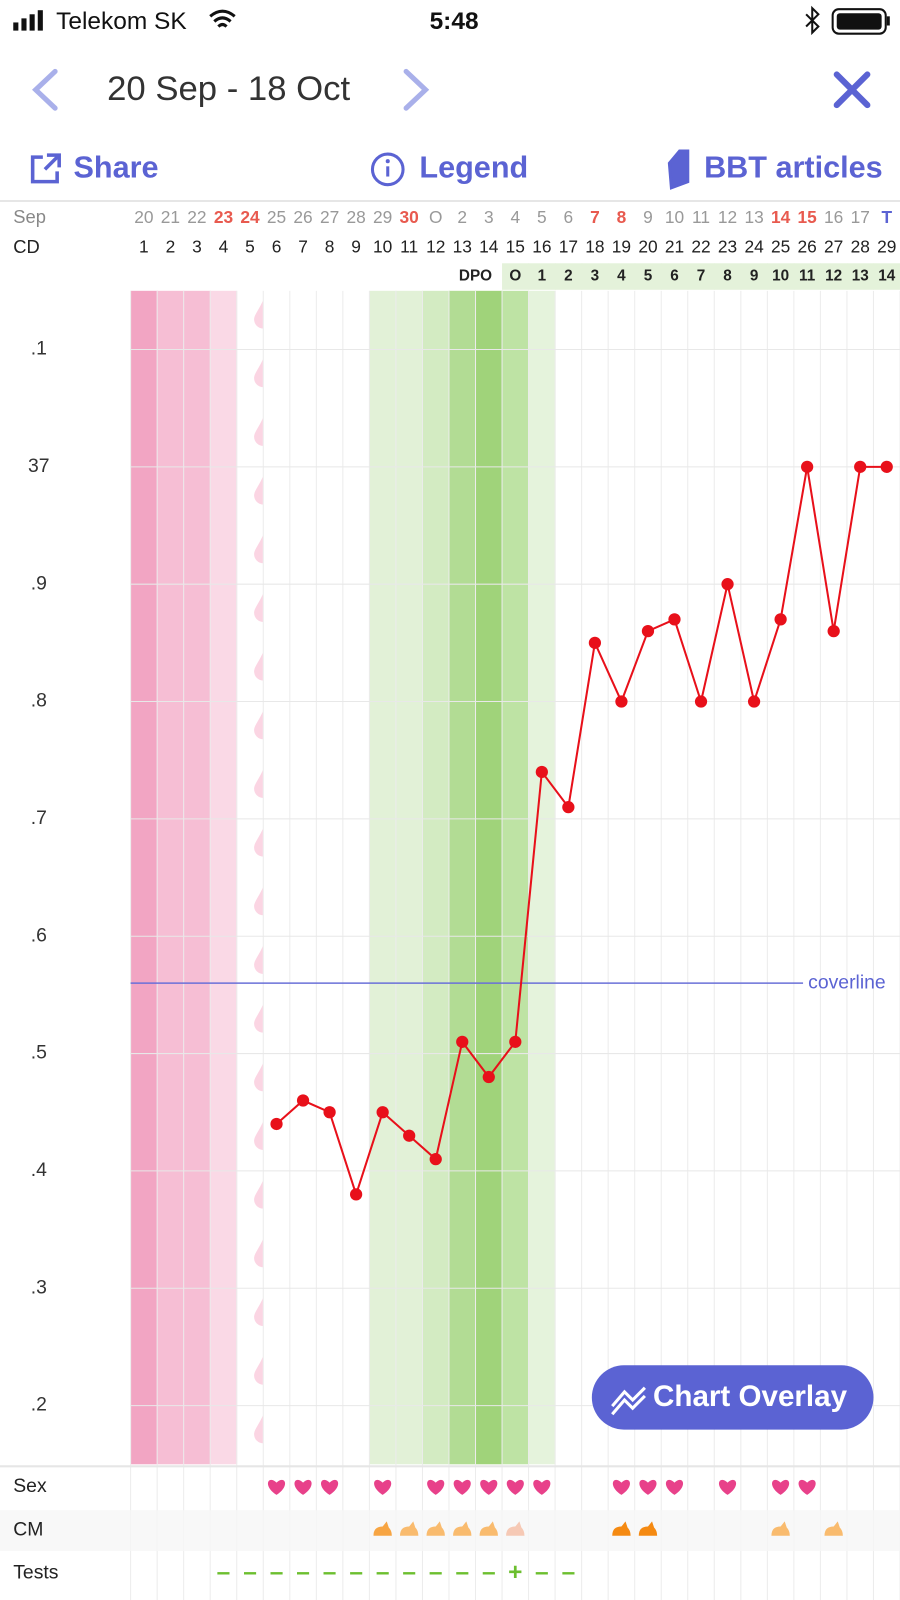 The image size is (900, 1600). What do you see at coordinates (449, 168) in the screenshot?
I see `legend-button: Legend` at bounding box center [449, 168].